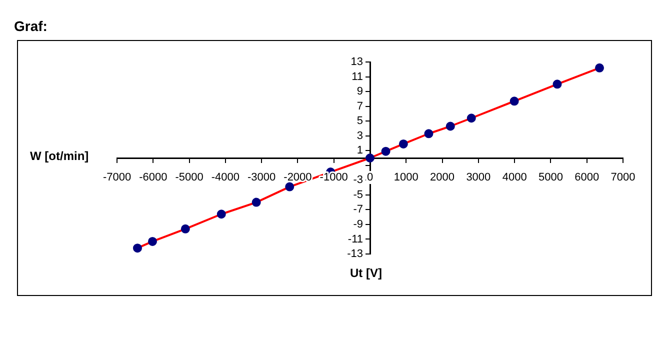 The image size is (669, 341). I want to click on x-tick-label: 6000, so click(587, 178).